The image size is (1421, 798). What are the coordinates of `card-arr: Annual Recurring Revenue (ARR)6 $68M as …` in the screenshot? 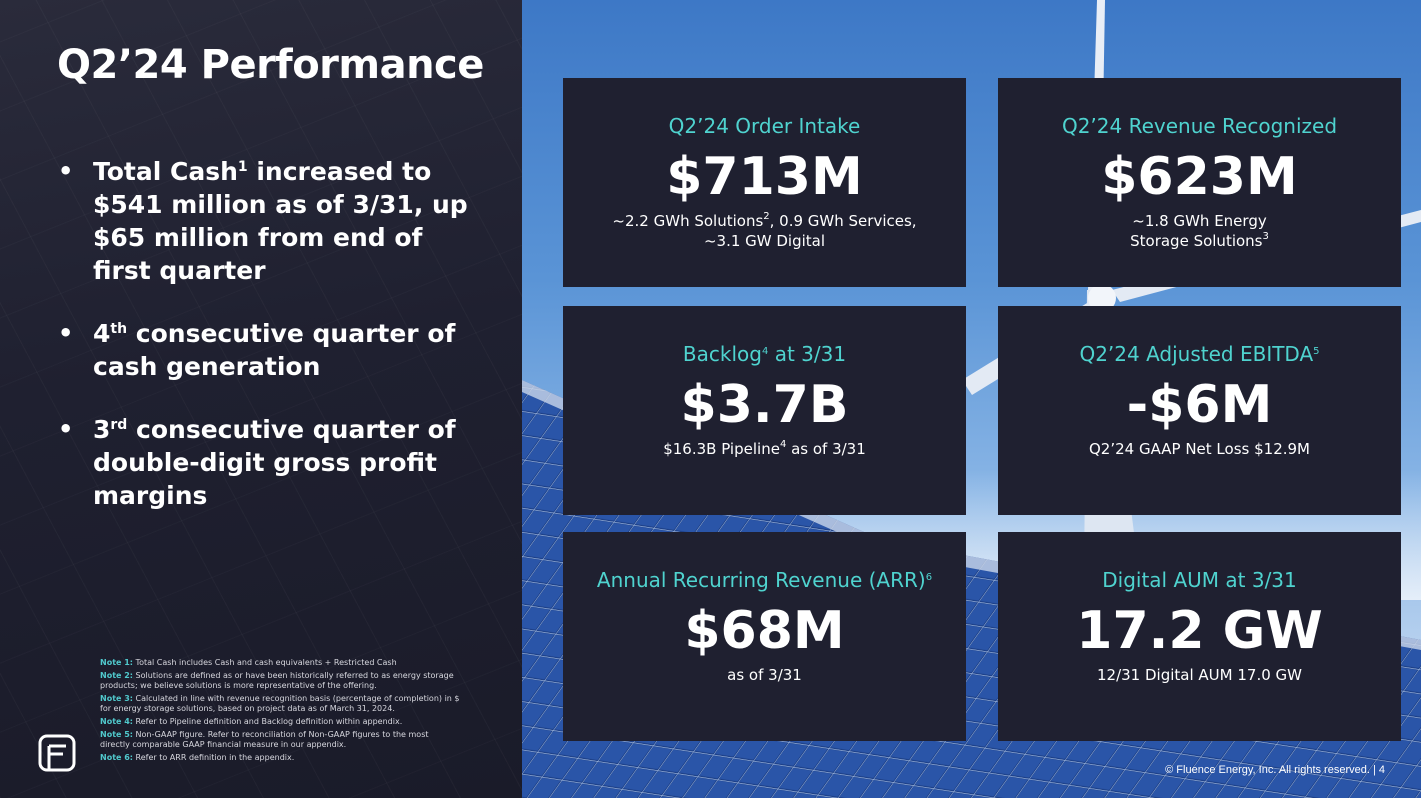 It's located at (764, 636).